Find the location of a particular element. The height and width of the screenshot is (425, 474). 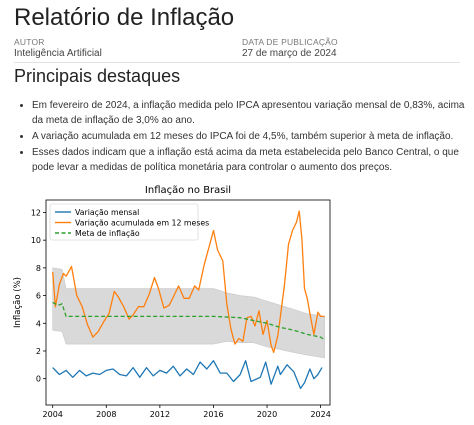

y-tick-label: 2 is located at coordinates (38, 351).